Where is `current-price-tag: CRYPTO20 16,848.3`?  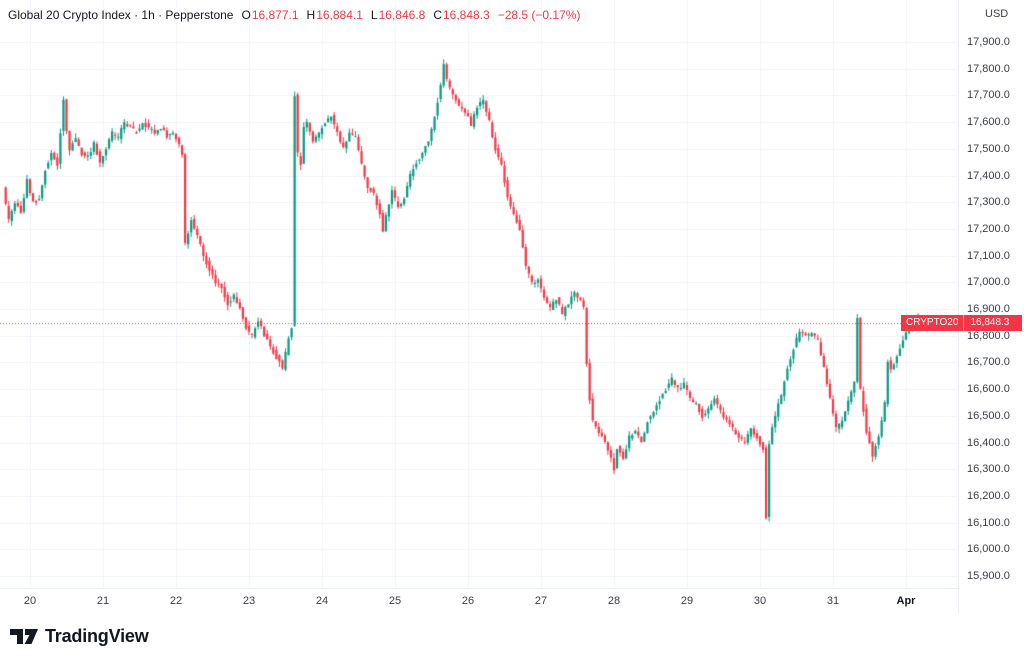 current-price-tag: CRYPTO20 16,848.3 is located at coordinates (962, 322).